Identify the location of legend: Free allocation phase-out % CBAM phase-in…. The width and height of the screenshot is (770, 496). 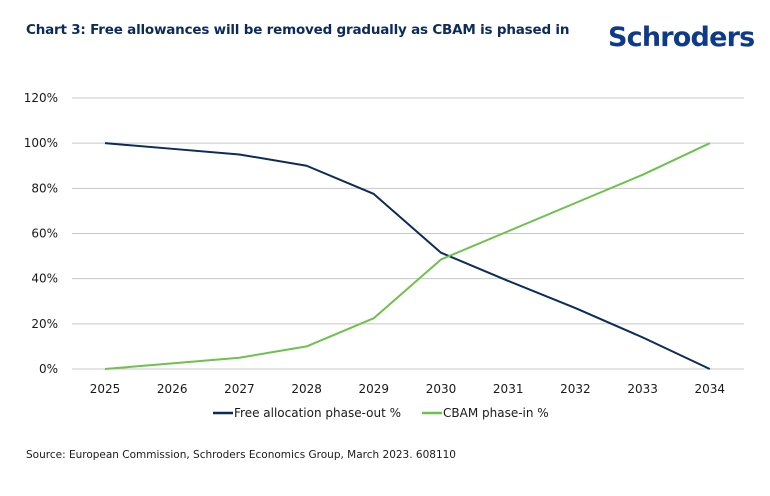
(381, 413).